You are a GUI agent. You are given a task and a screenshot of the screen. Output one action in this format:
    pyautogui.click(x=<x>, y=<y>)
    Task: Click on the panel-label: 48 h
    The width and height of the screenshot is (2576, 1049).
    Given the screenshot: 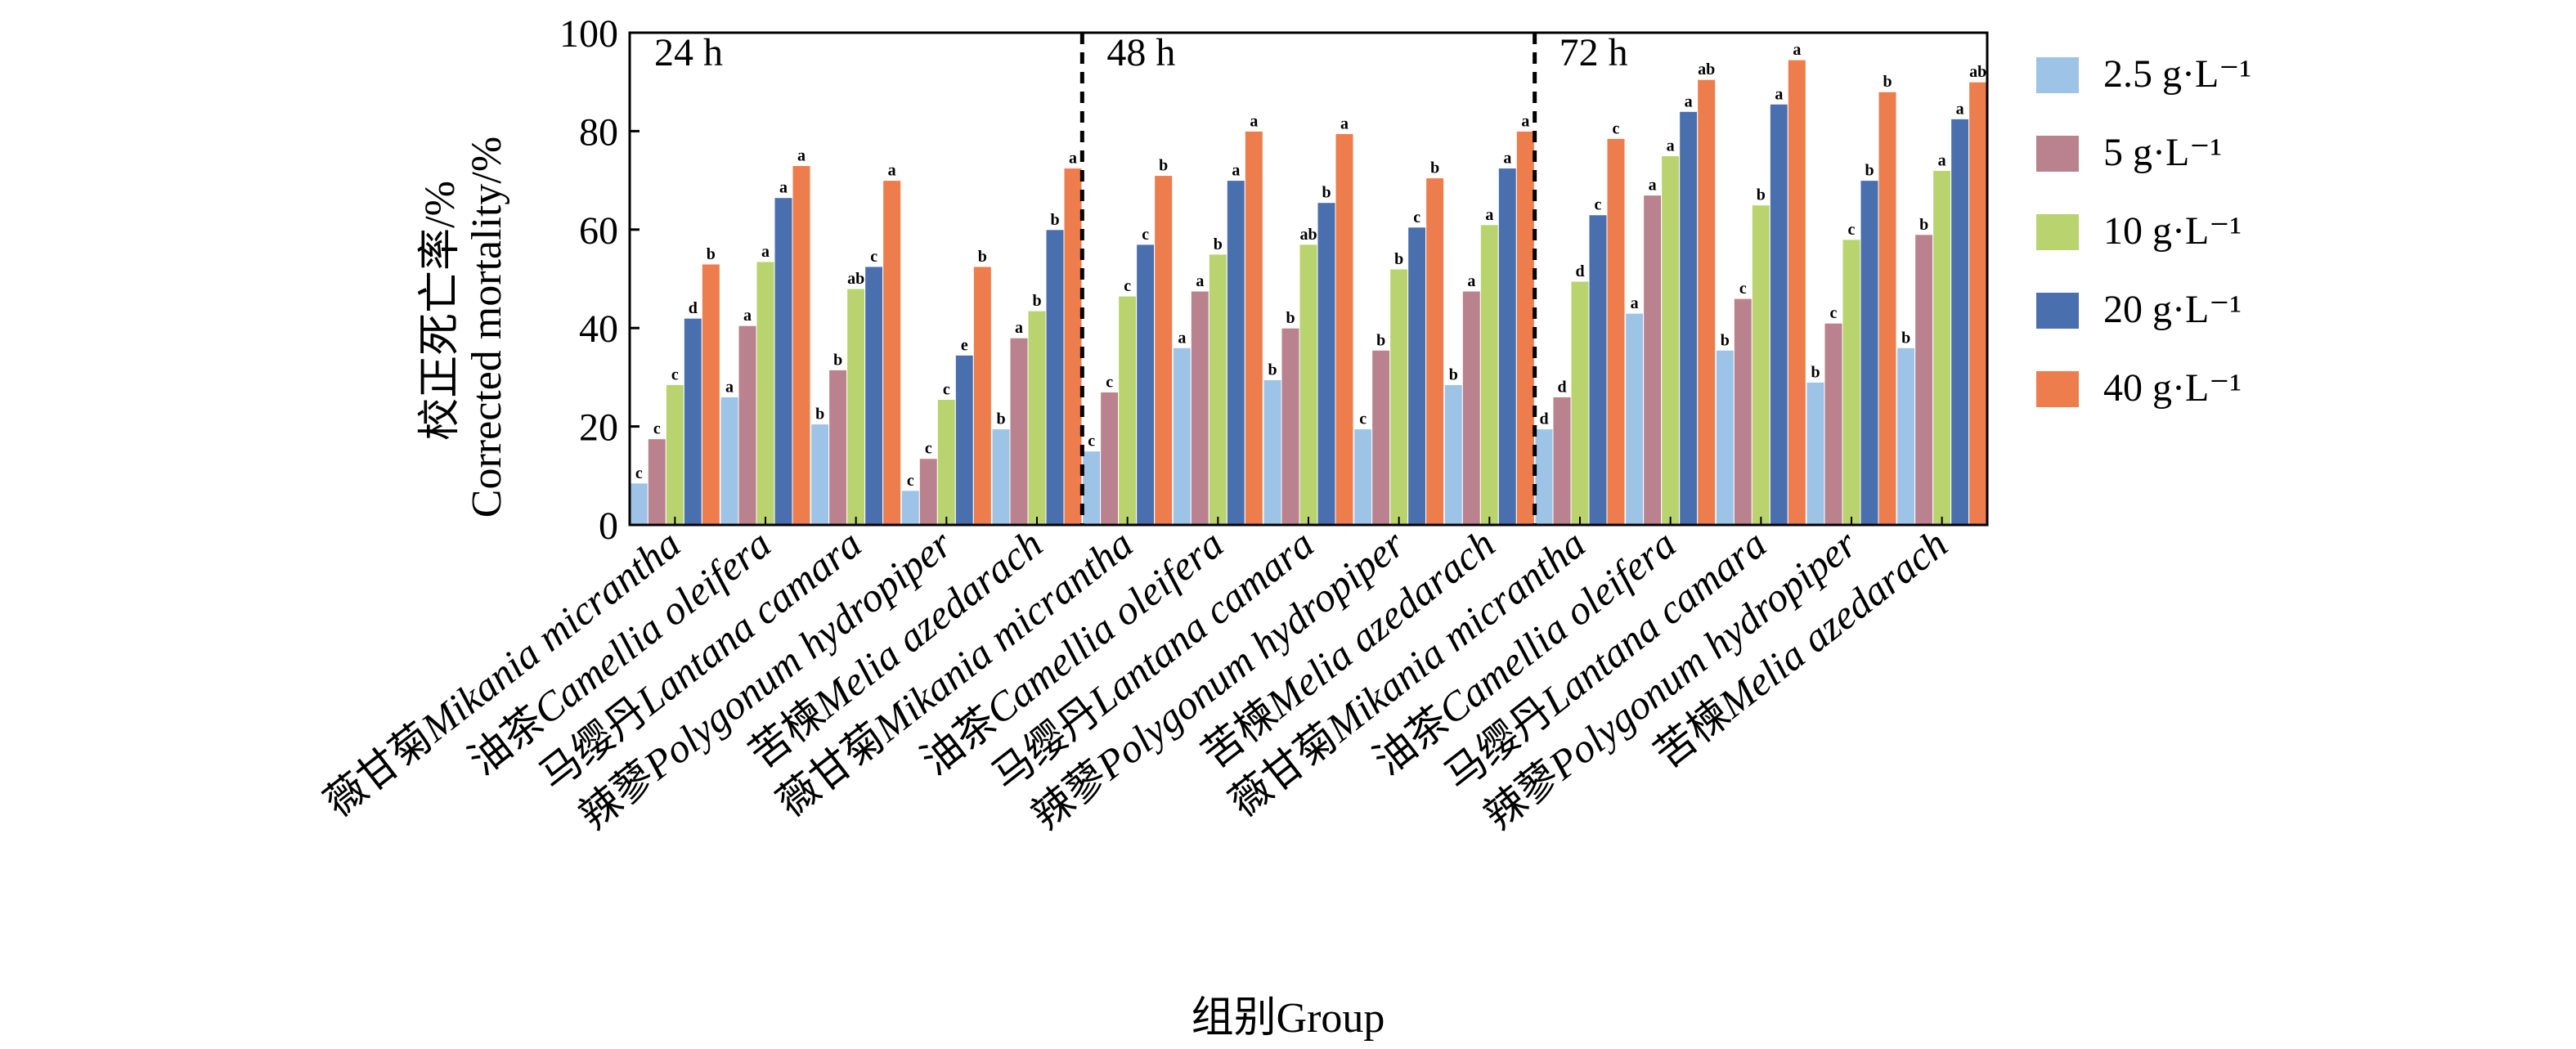 What is the action you would take?
    pyautogui.click(x=1140, y=52)
    